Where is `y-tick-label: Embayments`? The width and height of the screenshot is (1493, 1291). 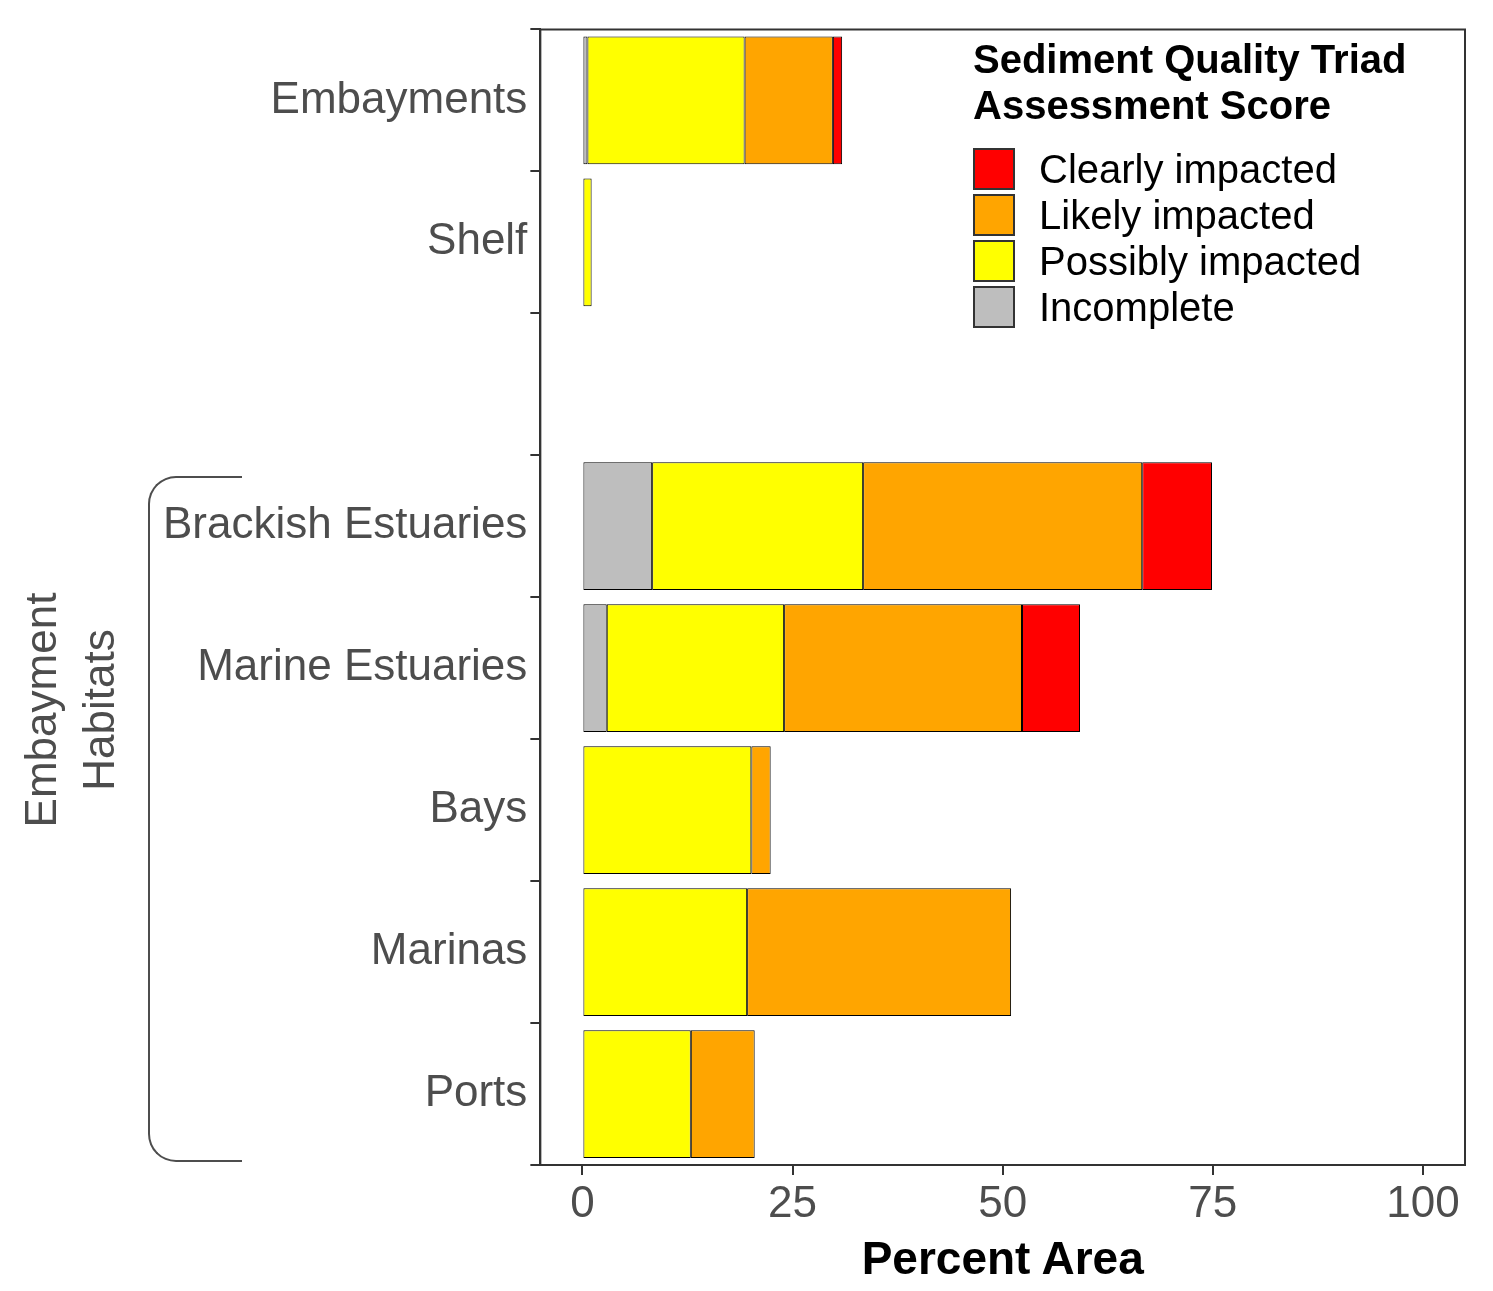 y-tick-label: Embayments is located at coordinates (399, 97).